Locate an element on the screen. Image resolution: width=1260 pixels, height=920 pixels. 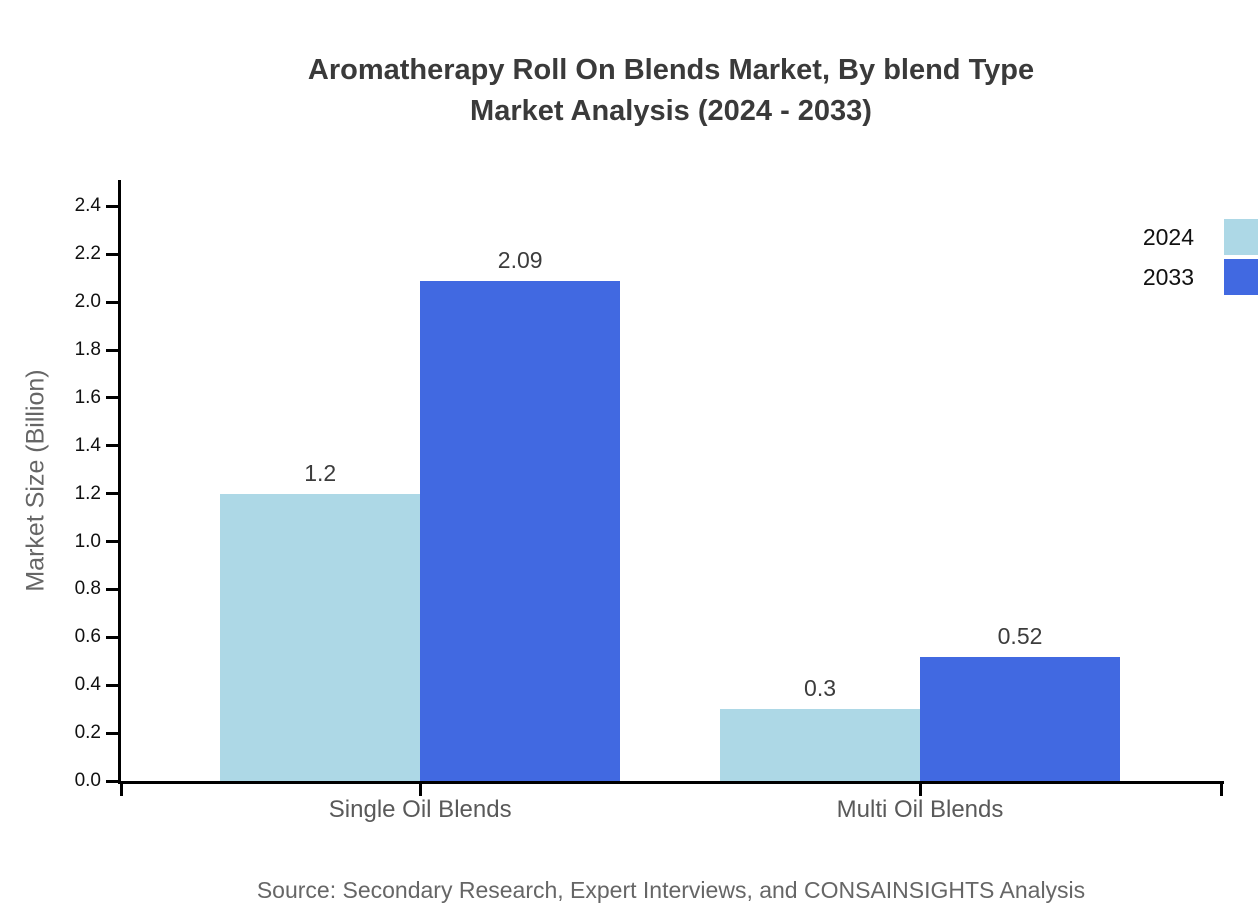
bar-value-label: 1.2 is located at coordinates (320, 472).